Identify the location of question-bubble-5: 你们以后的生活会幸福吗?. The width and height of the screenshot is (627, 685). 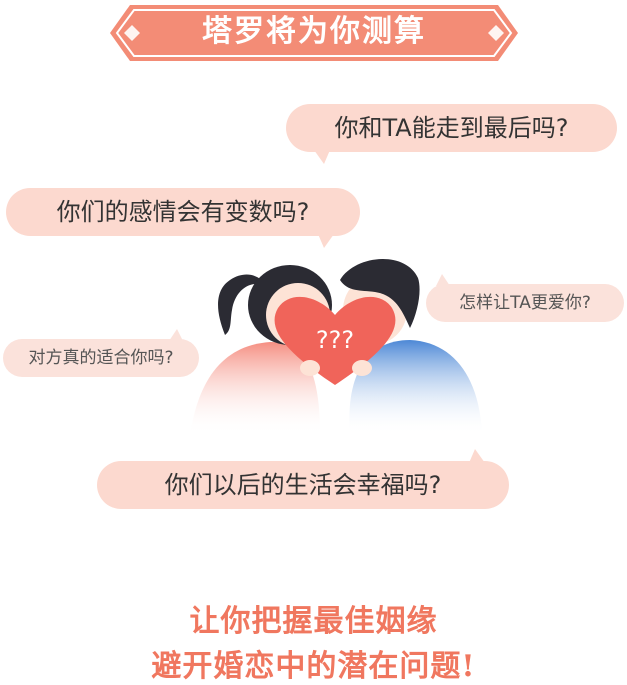
(303, 479).